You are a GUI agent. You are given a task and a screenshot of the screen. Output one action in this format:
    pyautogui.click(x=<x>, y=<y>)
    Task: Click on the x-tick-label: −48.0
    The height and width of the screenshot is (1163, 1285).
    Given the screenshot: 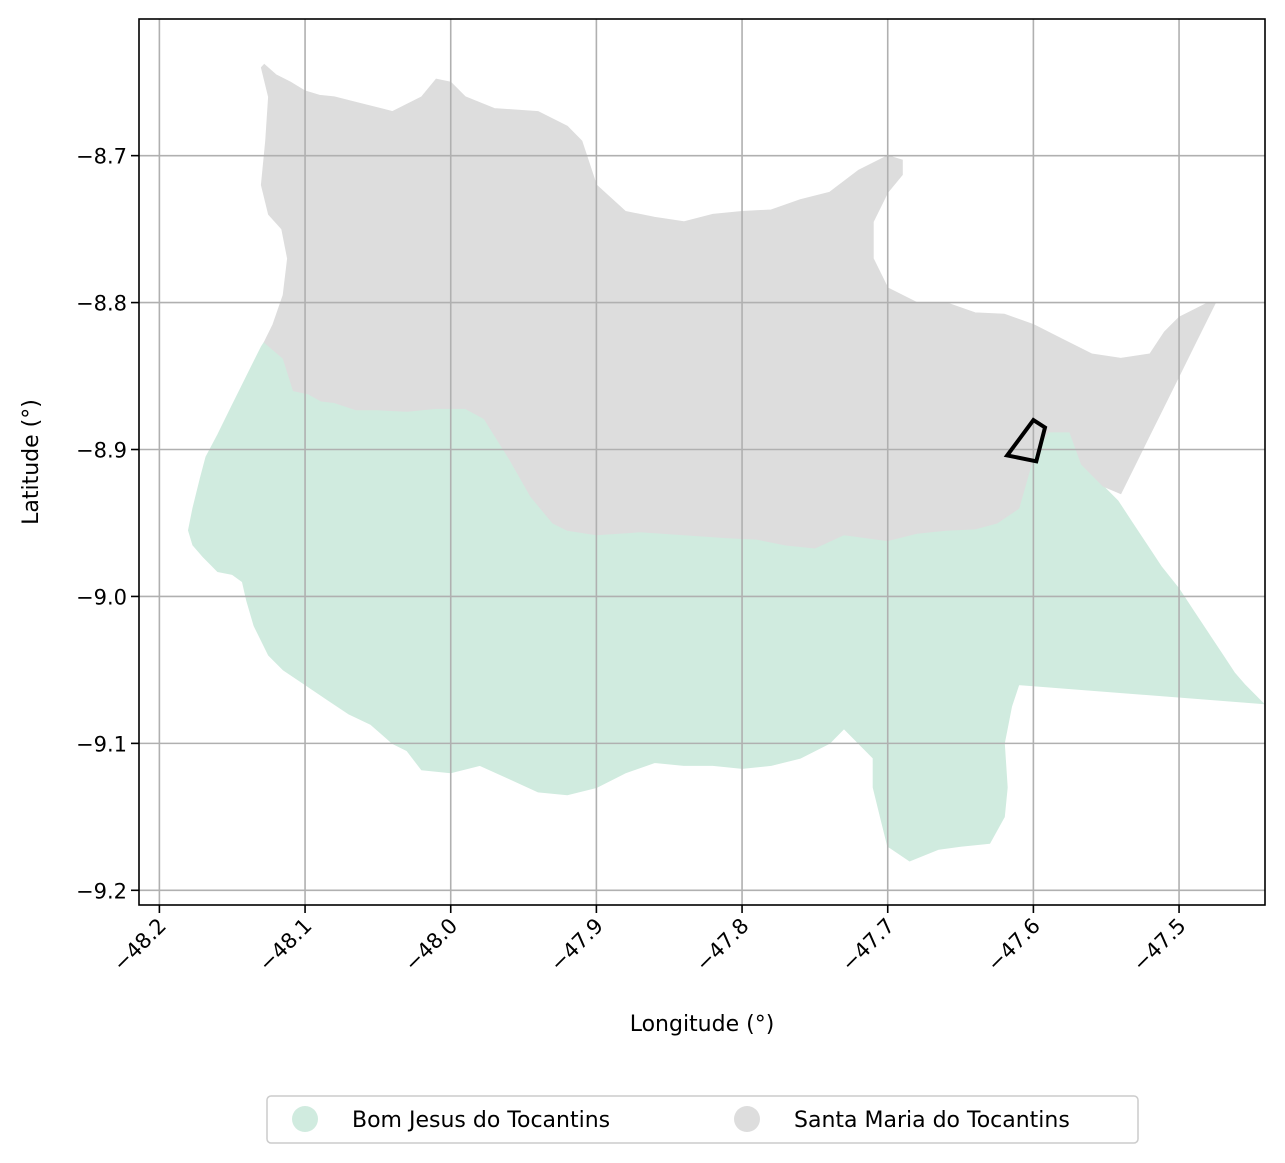 What is the action you would take?
    pyautogui.click(x=431, y=945)
    